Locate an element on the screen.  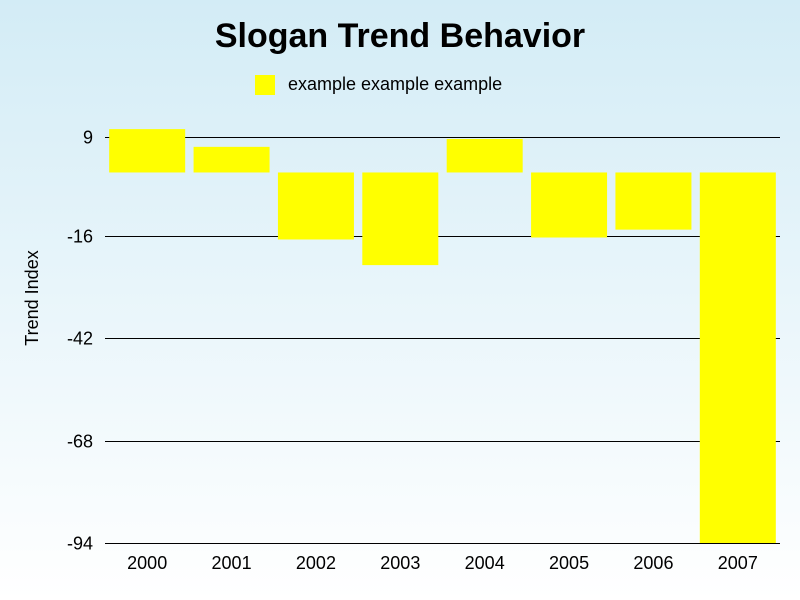
legend-swatch is located at coordinates (265, 85).